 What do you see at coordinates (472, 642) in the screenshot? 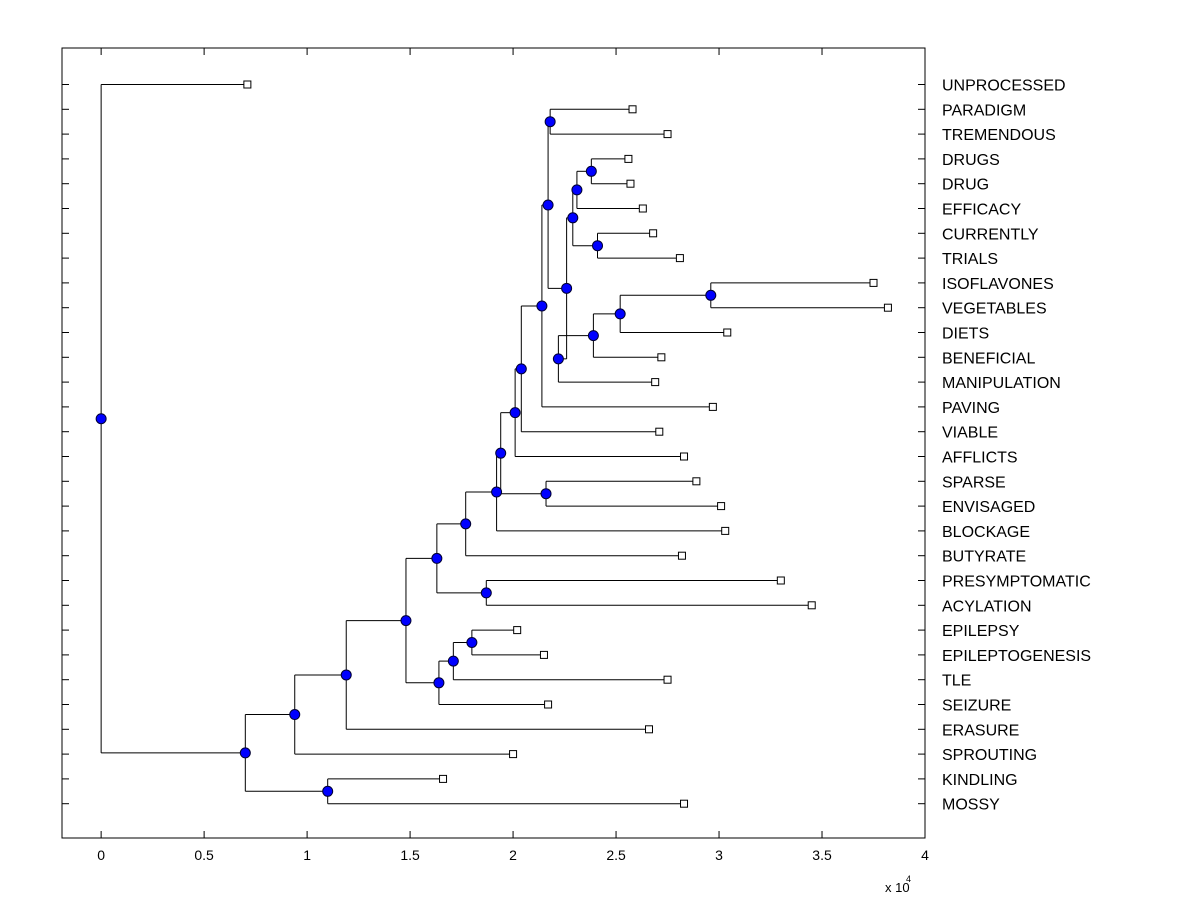
I see `merge-node-u` at bounding box center [472, 642].